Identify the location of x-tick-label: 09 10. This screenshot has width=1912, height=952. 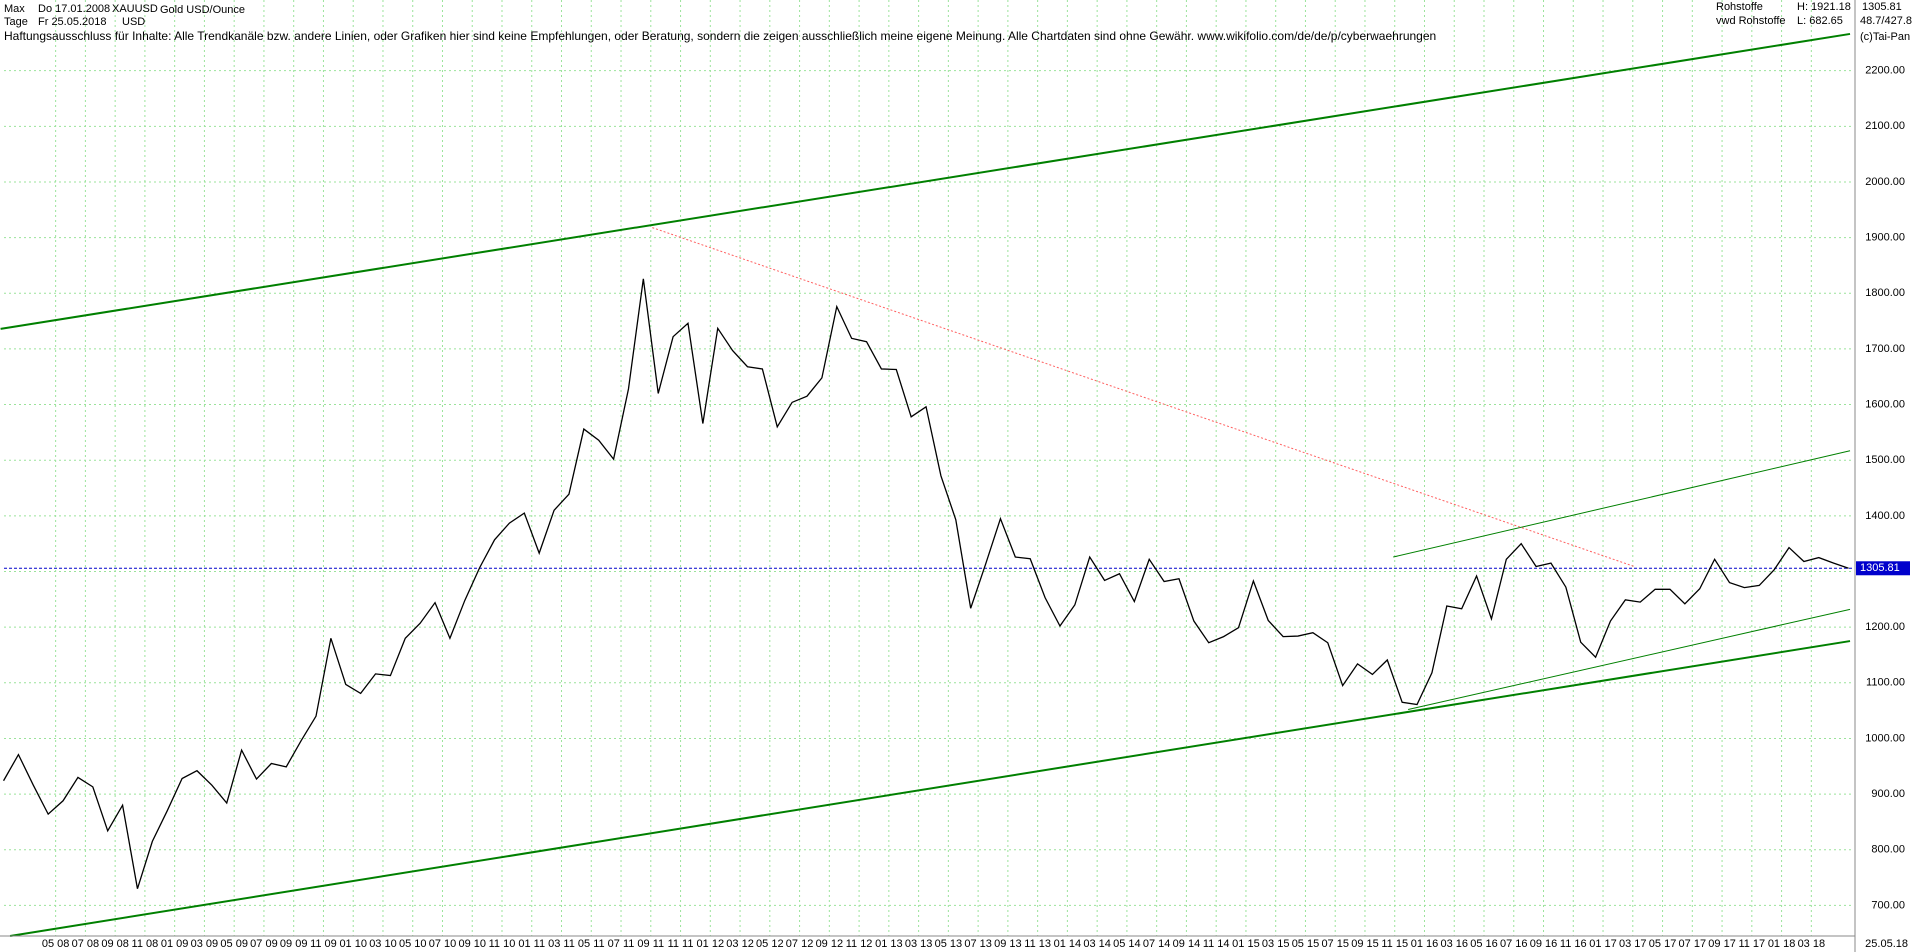
(472, 944).